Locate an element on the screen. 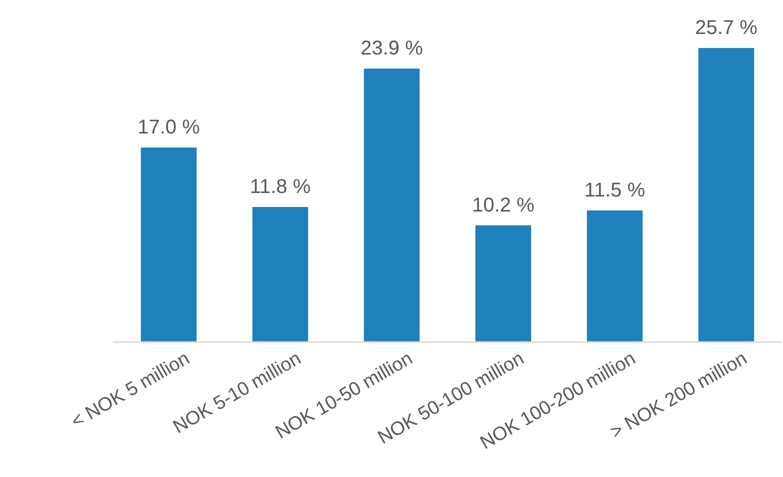 The height and width of the screenshot is (477, 783). data-label: 11.8 % is located at coordinates (280, 187).